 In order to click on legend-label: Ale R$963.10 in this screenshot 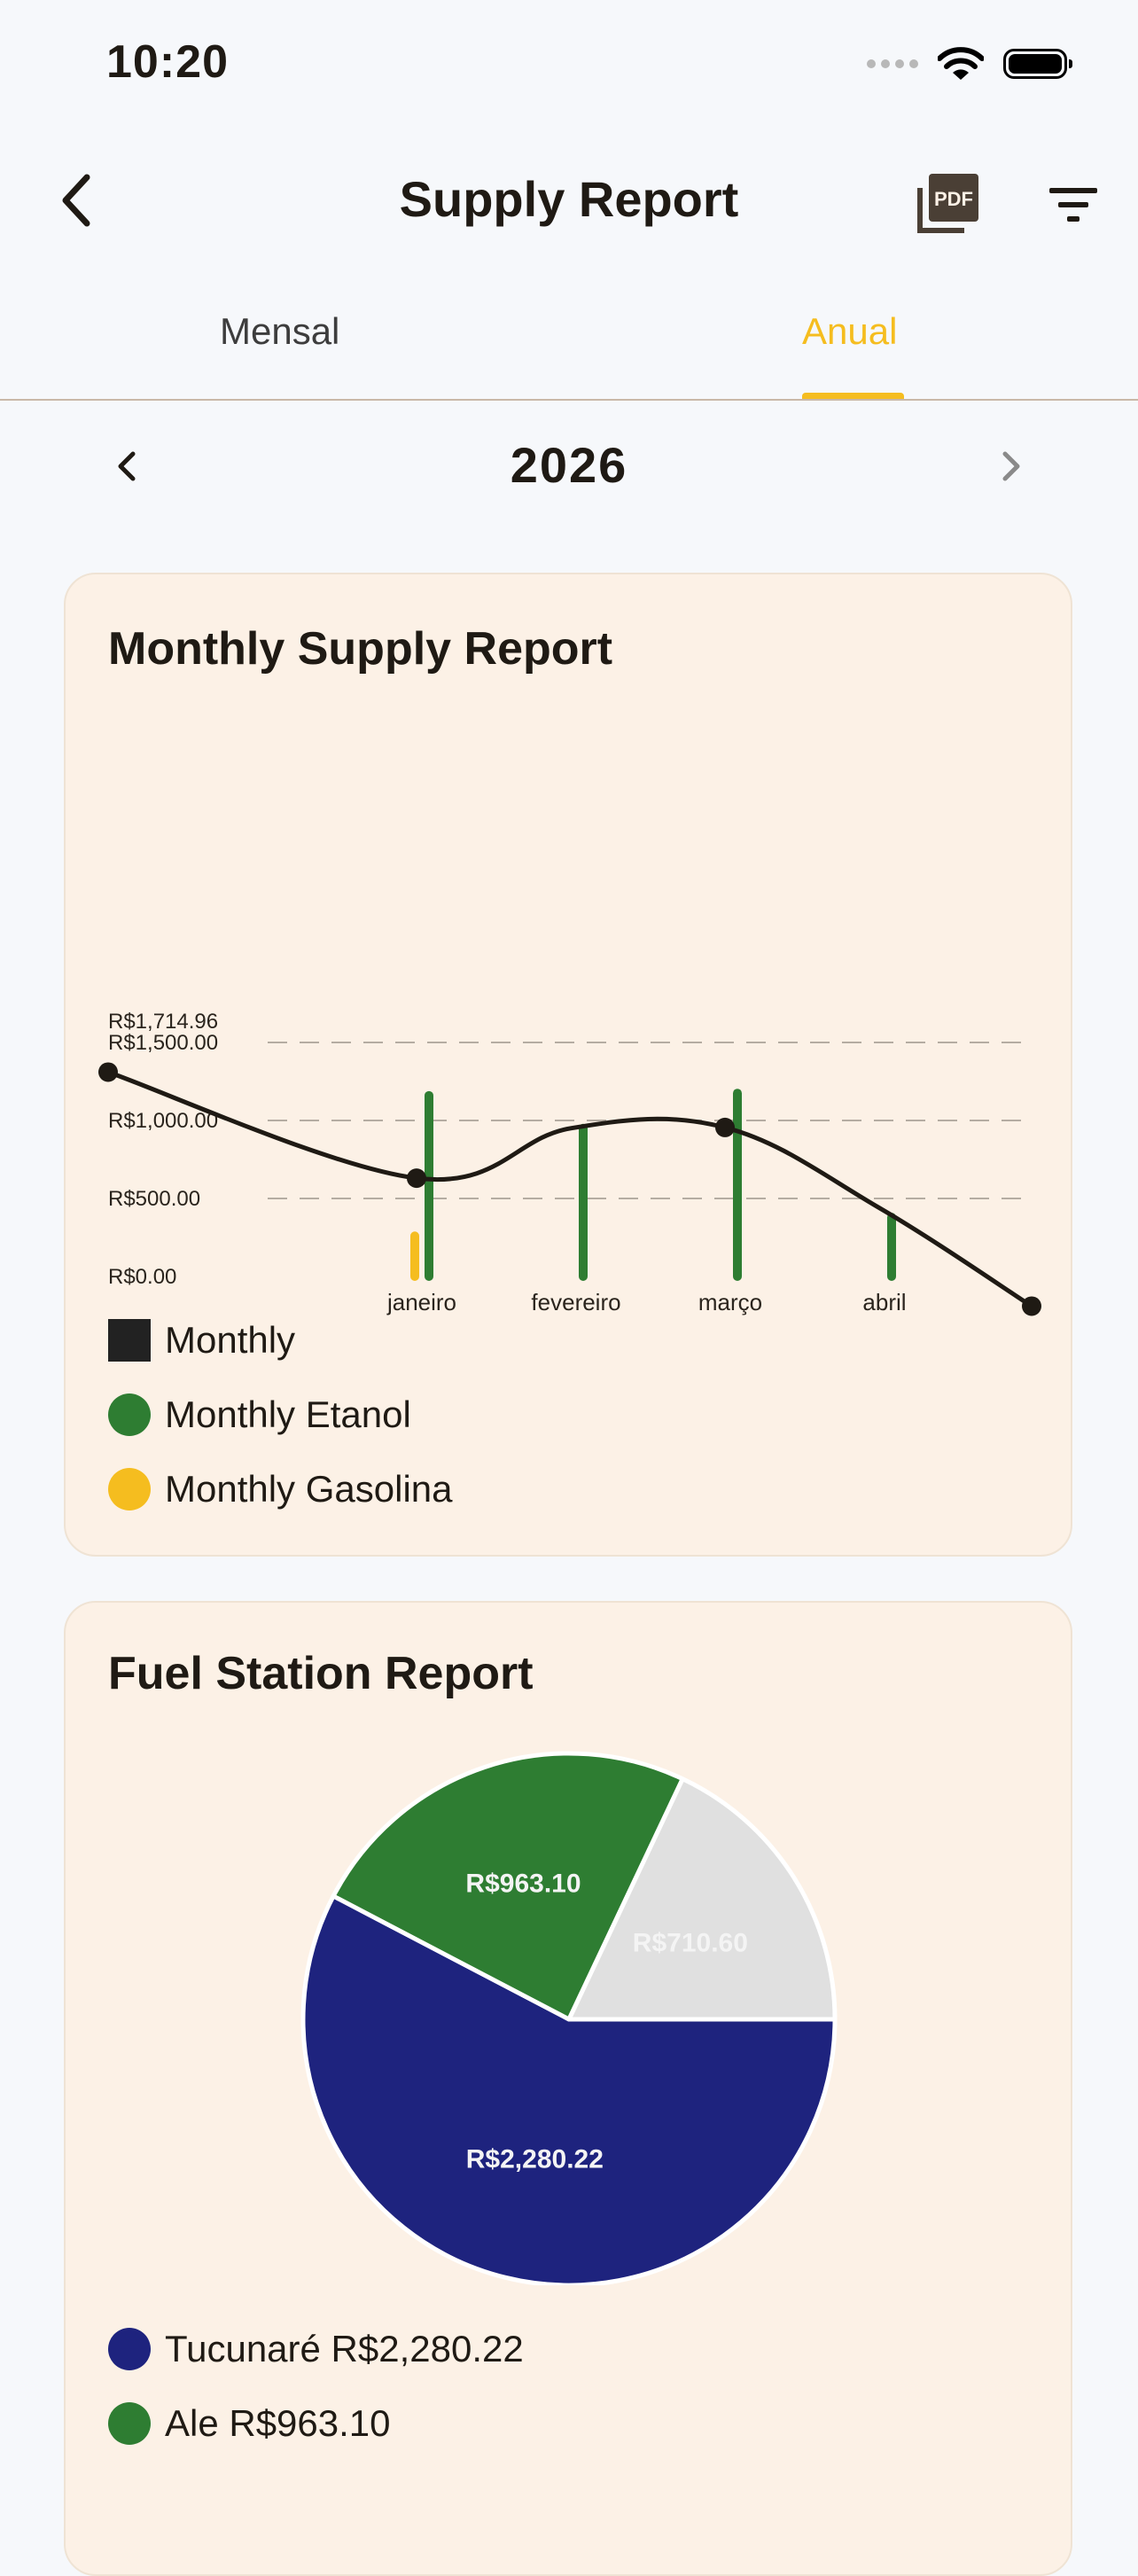, I will do `click(278, 2423)`.